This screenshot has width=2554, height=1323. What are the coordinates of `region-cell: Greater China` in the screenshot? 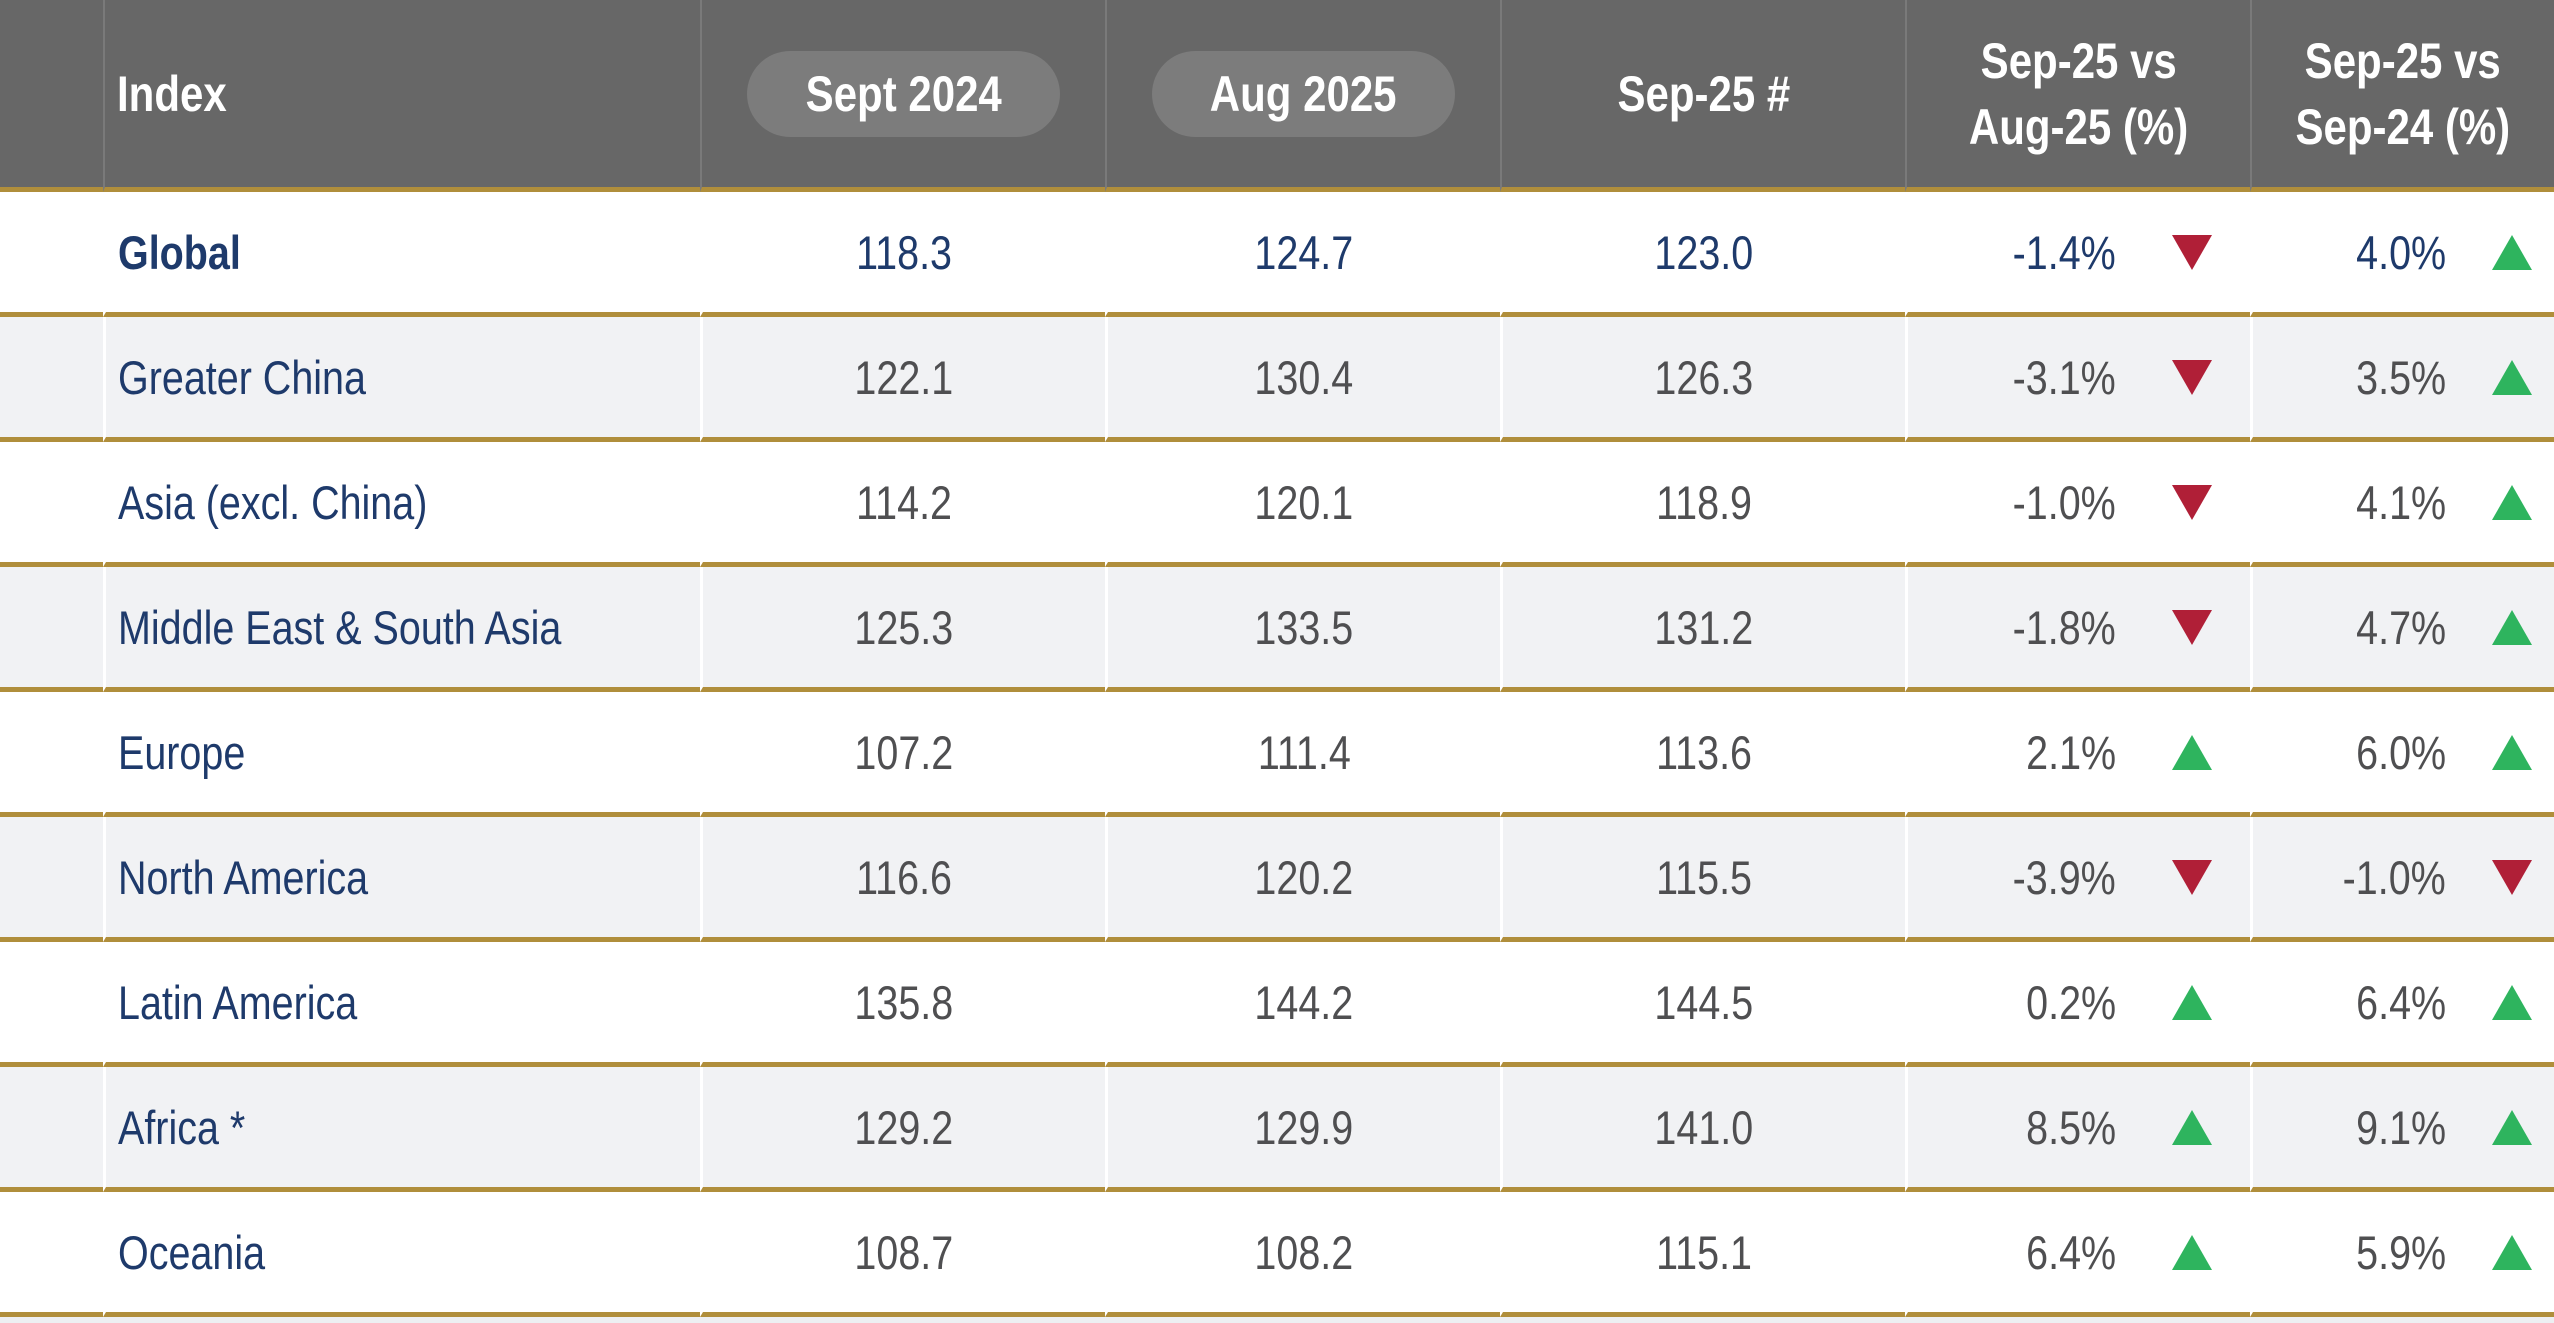 It's located at (401, 379).